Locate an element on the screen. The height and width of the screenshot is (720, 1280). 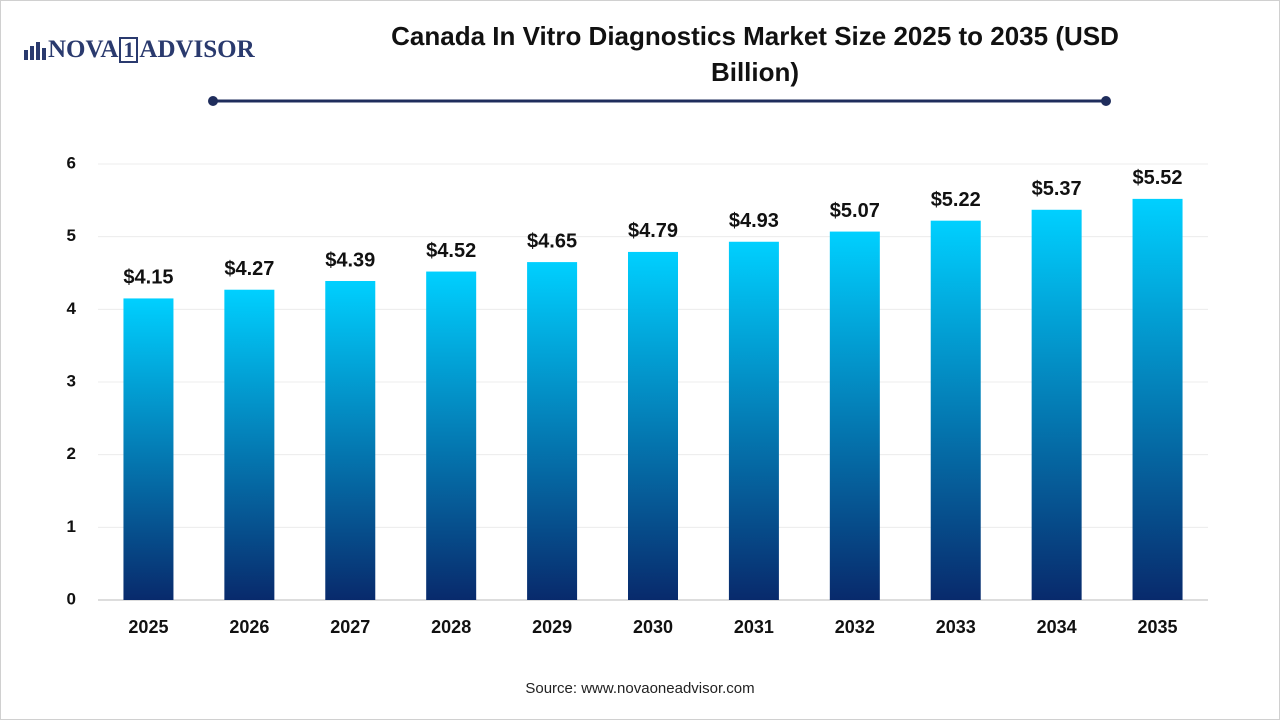
value-label: $4.79 is located at coordinates (653, 231).